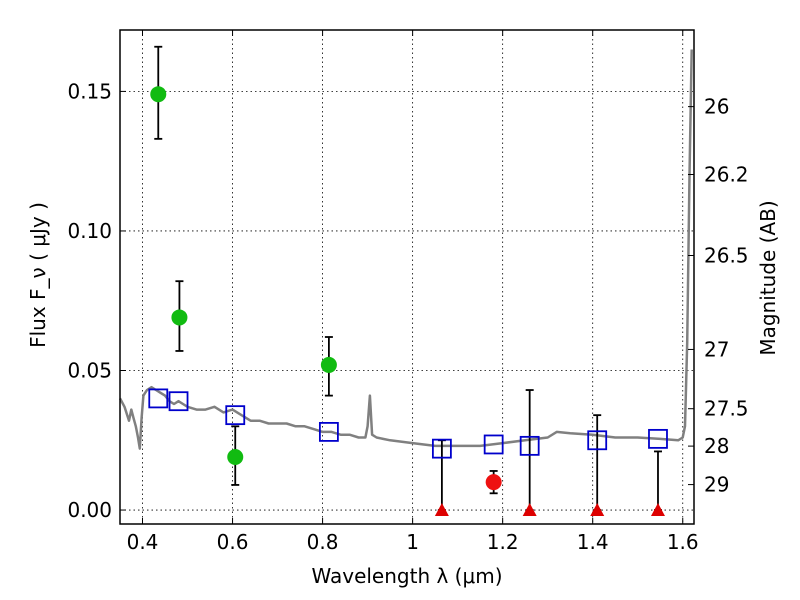 The image size is (800, 600). I want to click on y-tick-label: 0.10, so click(89, 231).